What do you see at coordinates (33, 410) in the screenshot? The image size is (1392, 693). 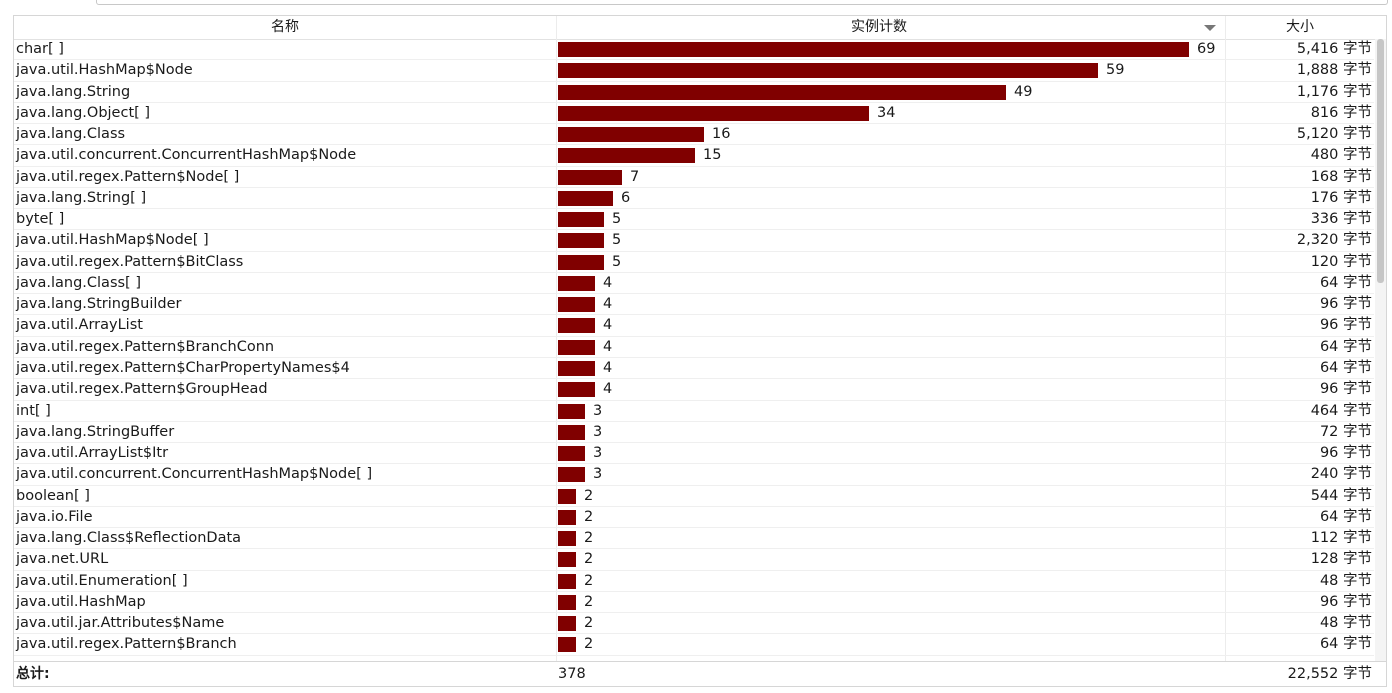 I see `class-name: int[ ]` at bounding box center [33, 410].